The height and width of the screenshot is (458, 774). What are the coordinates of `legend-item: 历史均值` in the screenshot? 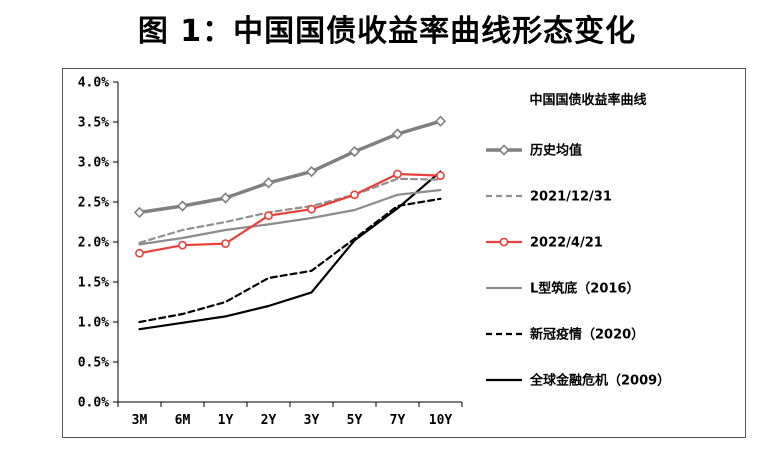 It's located at (534, 151).